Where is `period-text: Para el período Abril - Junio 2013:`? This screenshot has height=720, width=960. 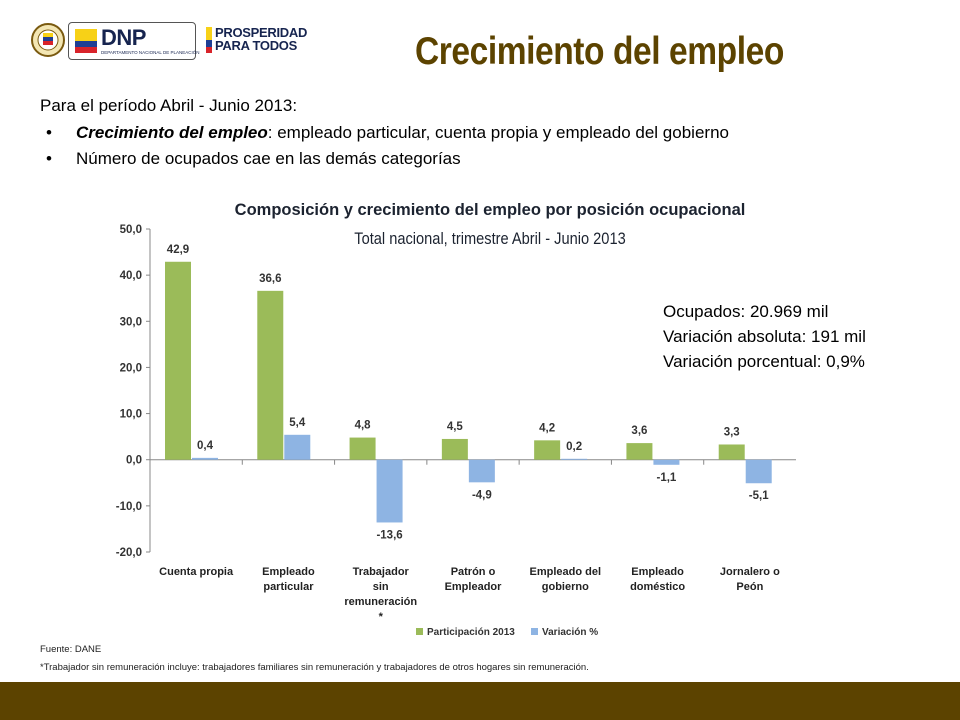 period-text: Para el período Abril - Junio 2013: is located at coordinates (169, 105).